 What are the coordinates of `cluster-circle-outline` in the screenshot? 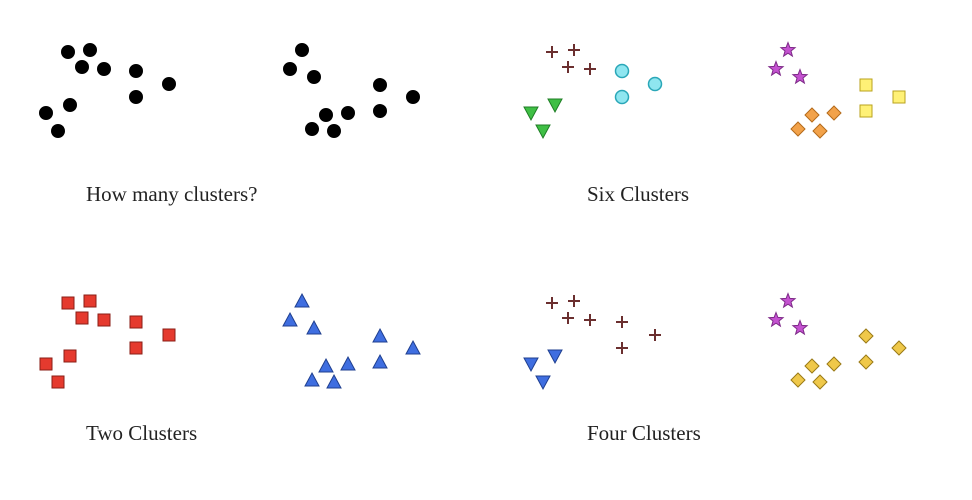 It's located at (638, 84).